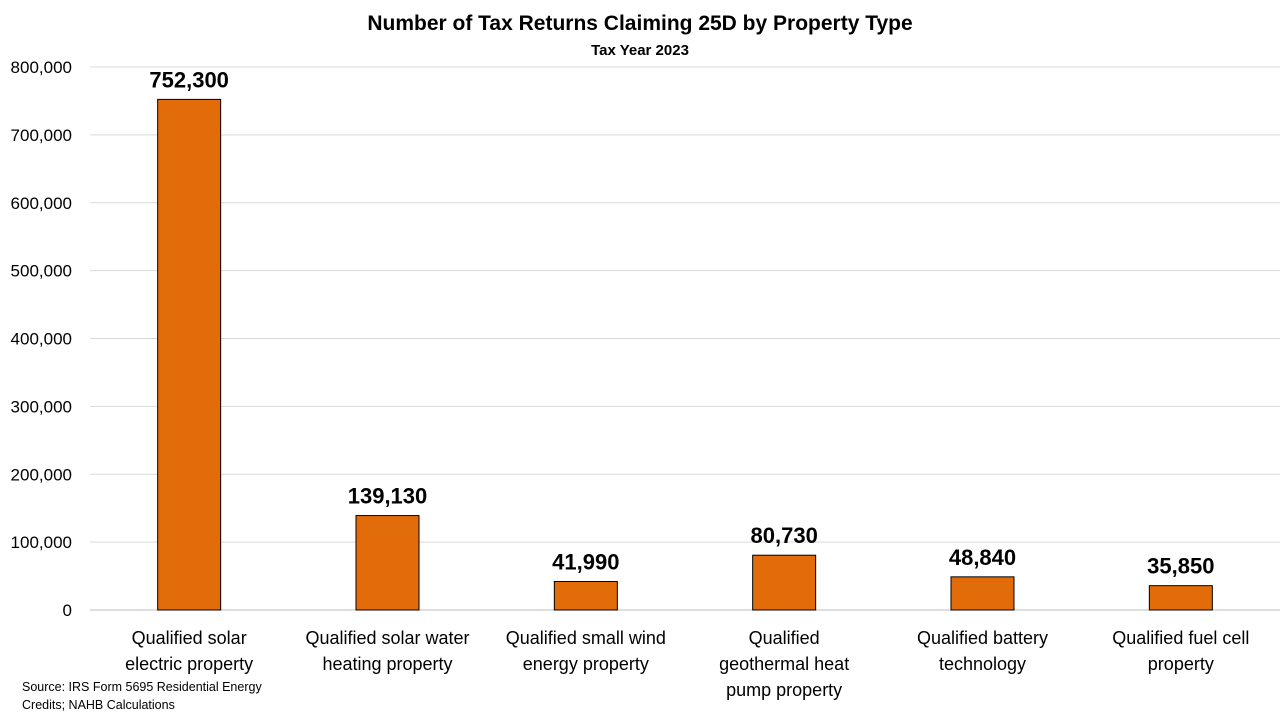 Image resolution: width=1280 pixels, height=720 pixels. What do you see at coordinates (41, 203) in the screenshot?
I see `y-tick-label: 600,000` at bounding box center [41, 203].